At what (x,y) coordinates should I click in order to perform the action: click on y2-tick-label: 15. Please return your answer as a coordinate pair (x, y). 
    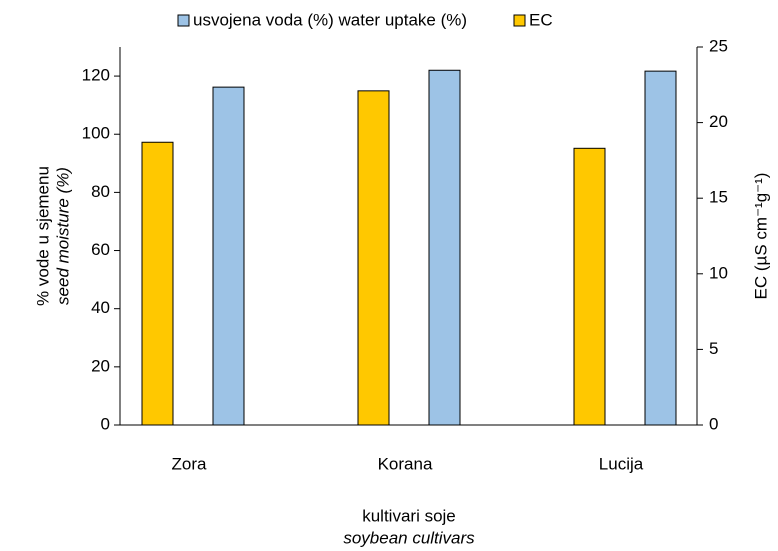
    Looking at the image, I should click on (718, 197).